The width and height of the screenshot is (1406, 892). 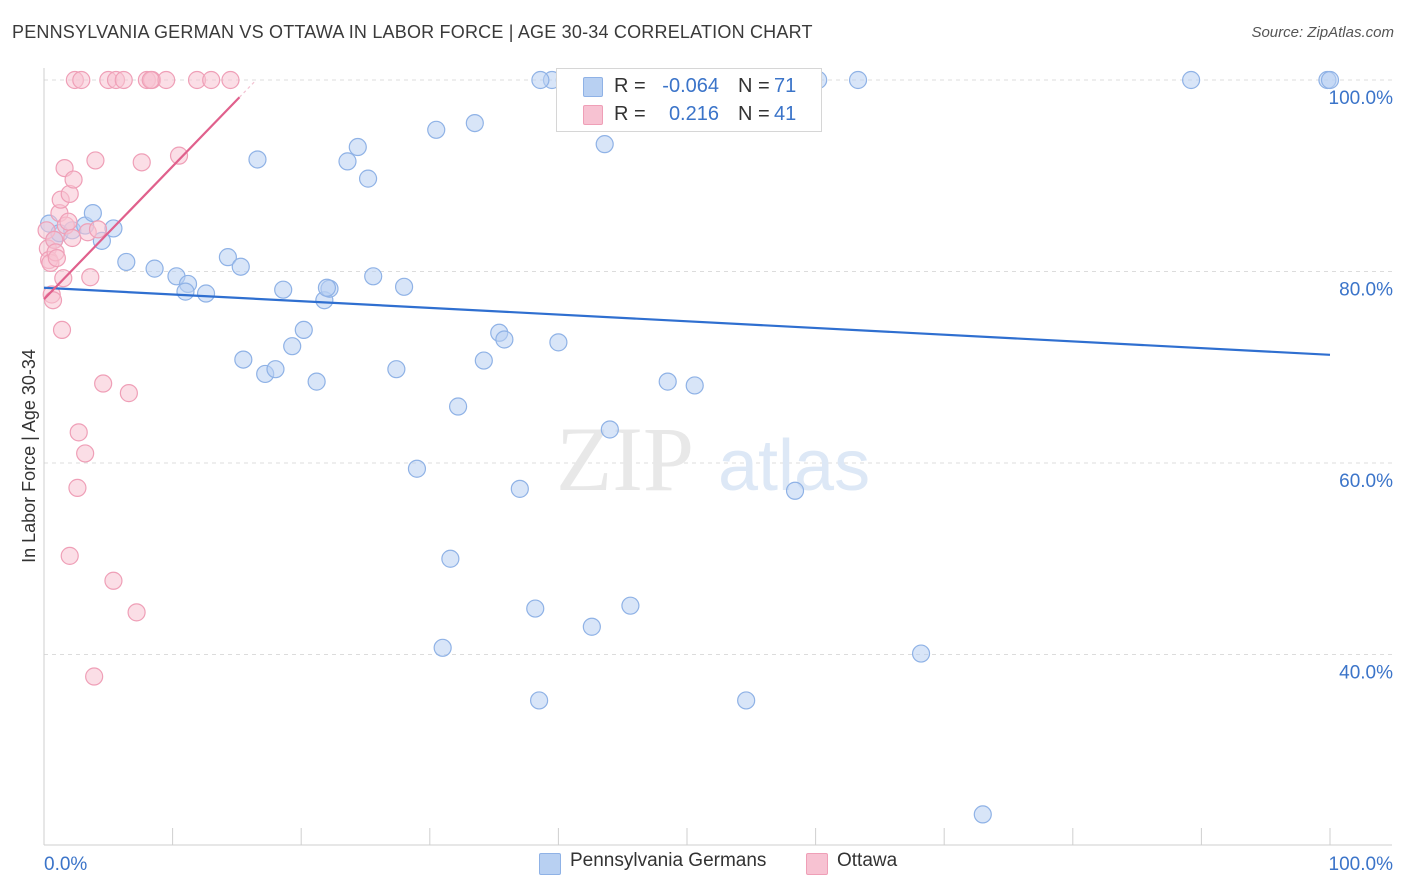 I want to click on bottom-legend-swatch-pink, so click(x=817, y=864).